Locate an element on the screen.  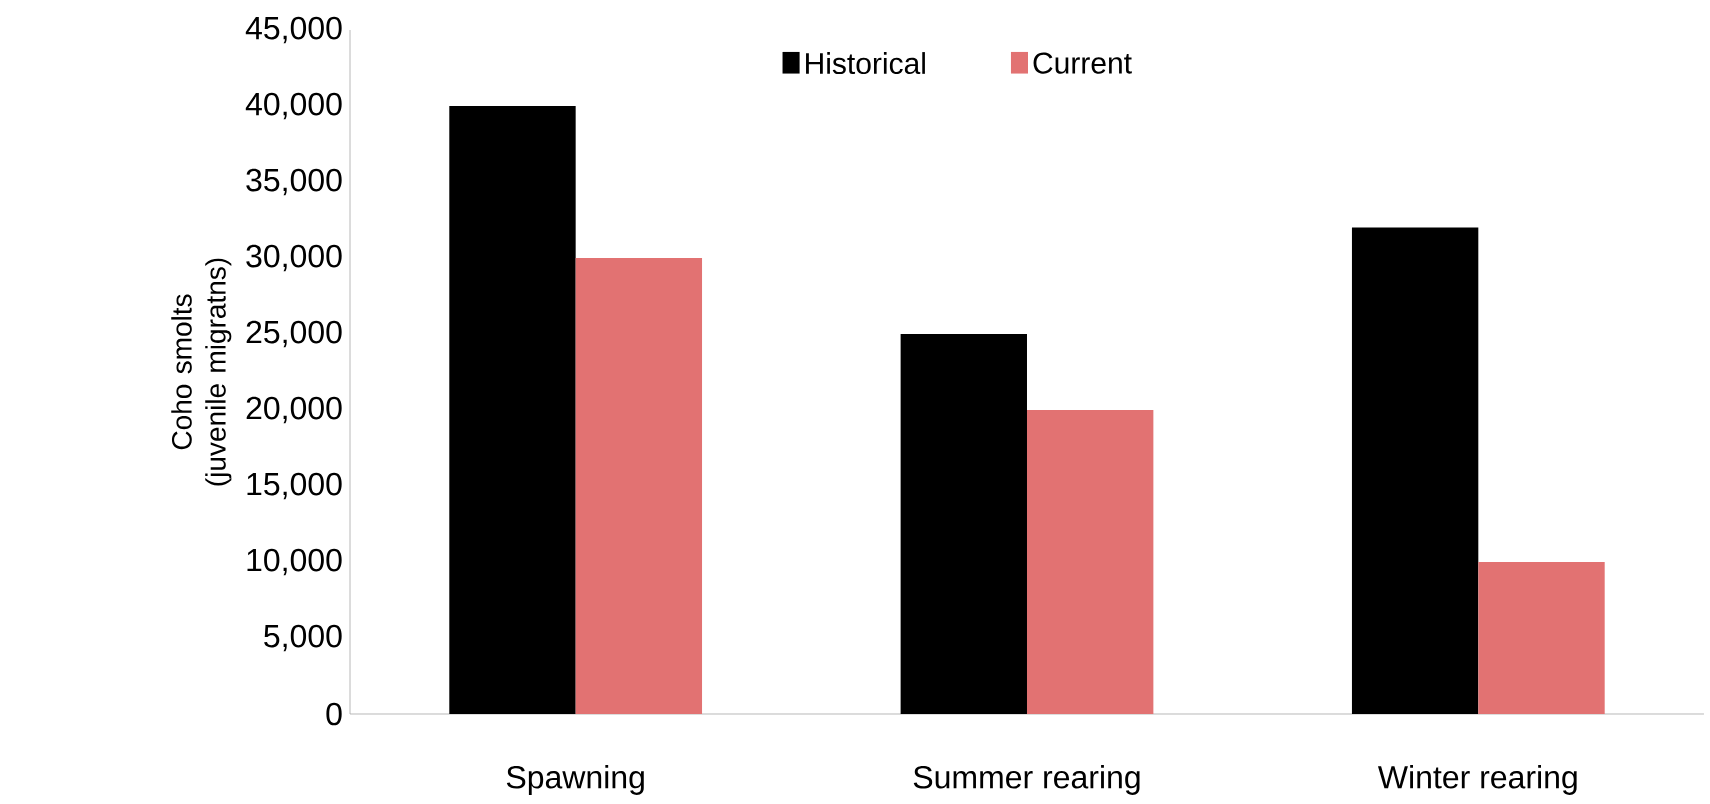
y-axis-title: Coho smolts (juvenile migratns) is located at coordinates (201, 372).